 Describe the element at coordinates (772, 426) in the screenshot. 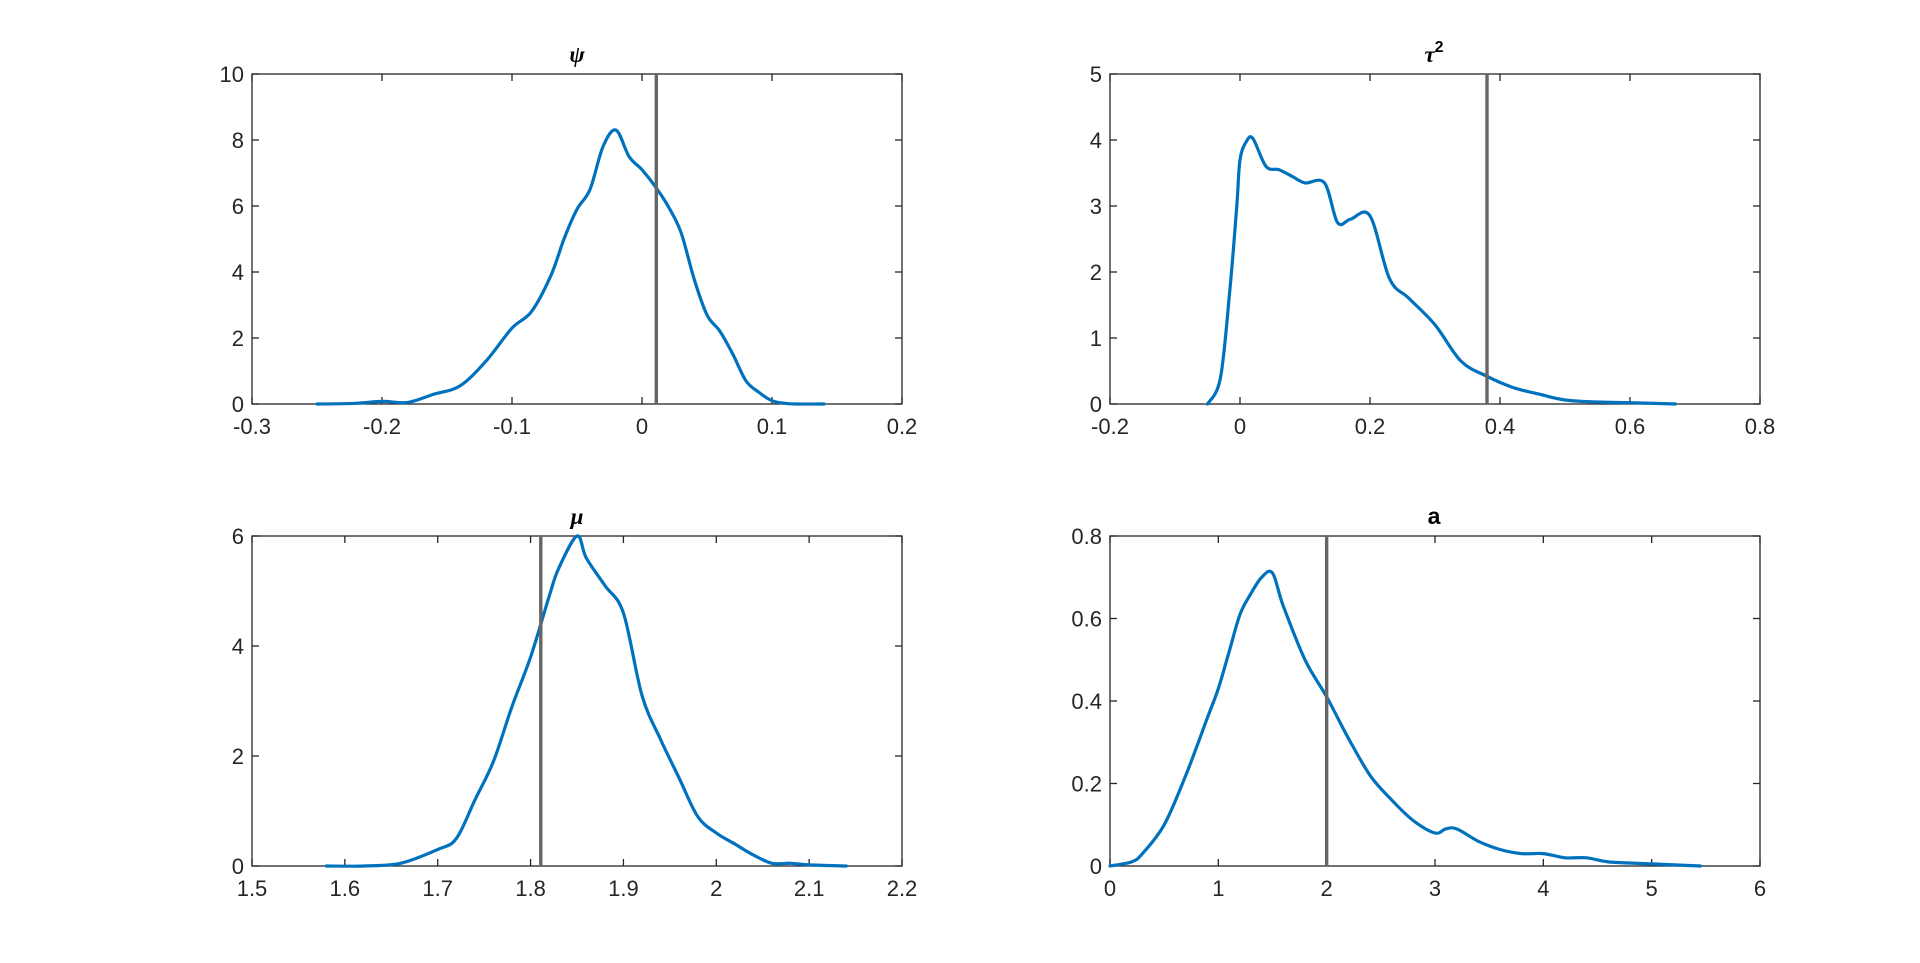

I see `x-tick-label: 0.1` at that location.